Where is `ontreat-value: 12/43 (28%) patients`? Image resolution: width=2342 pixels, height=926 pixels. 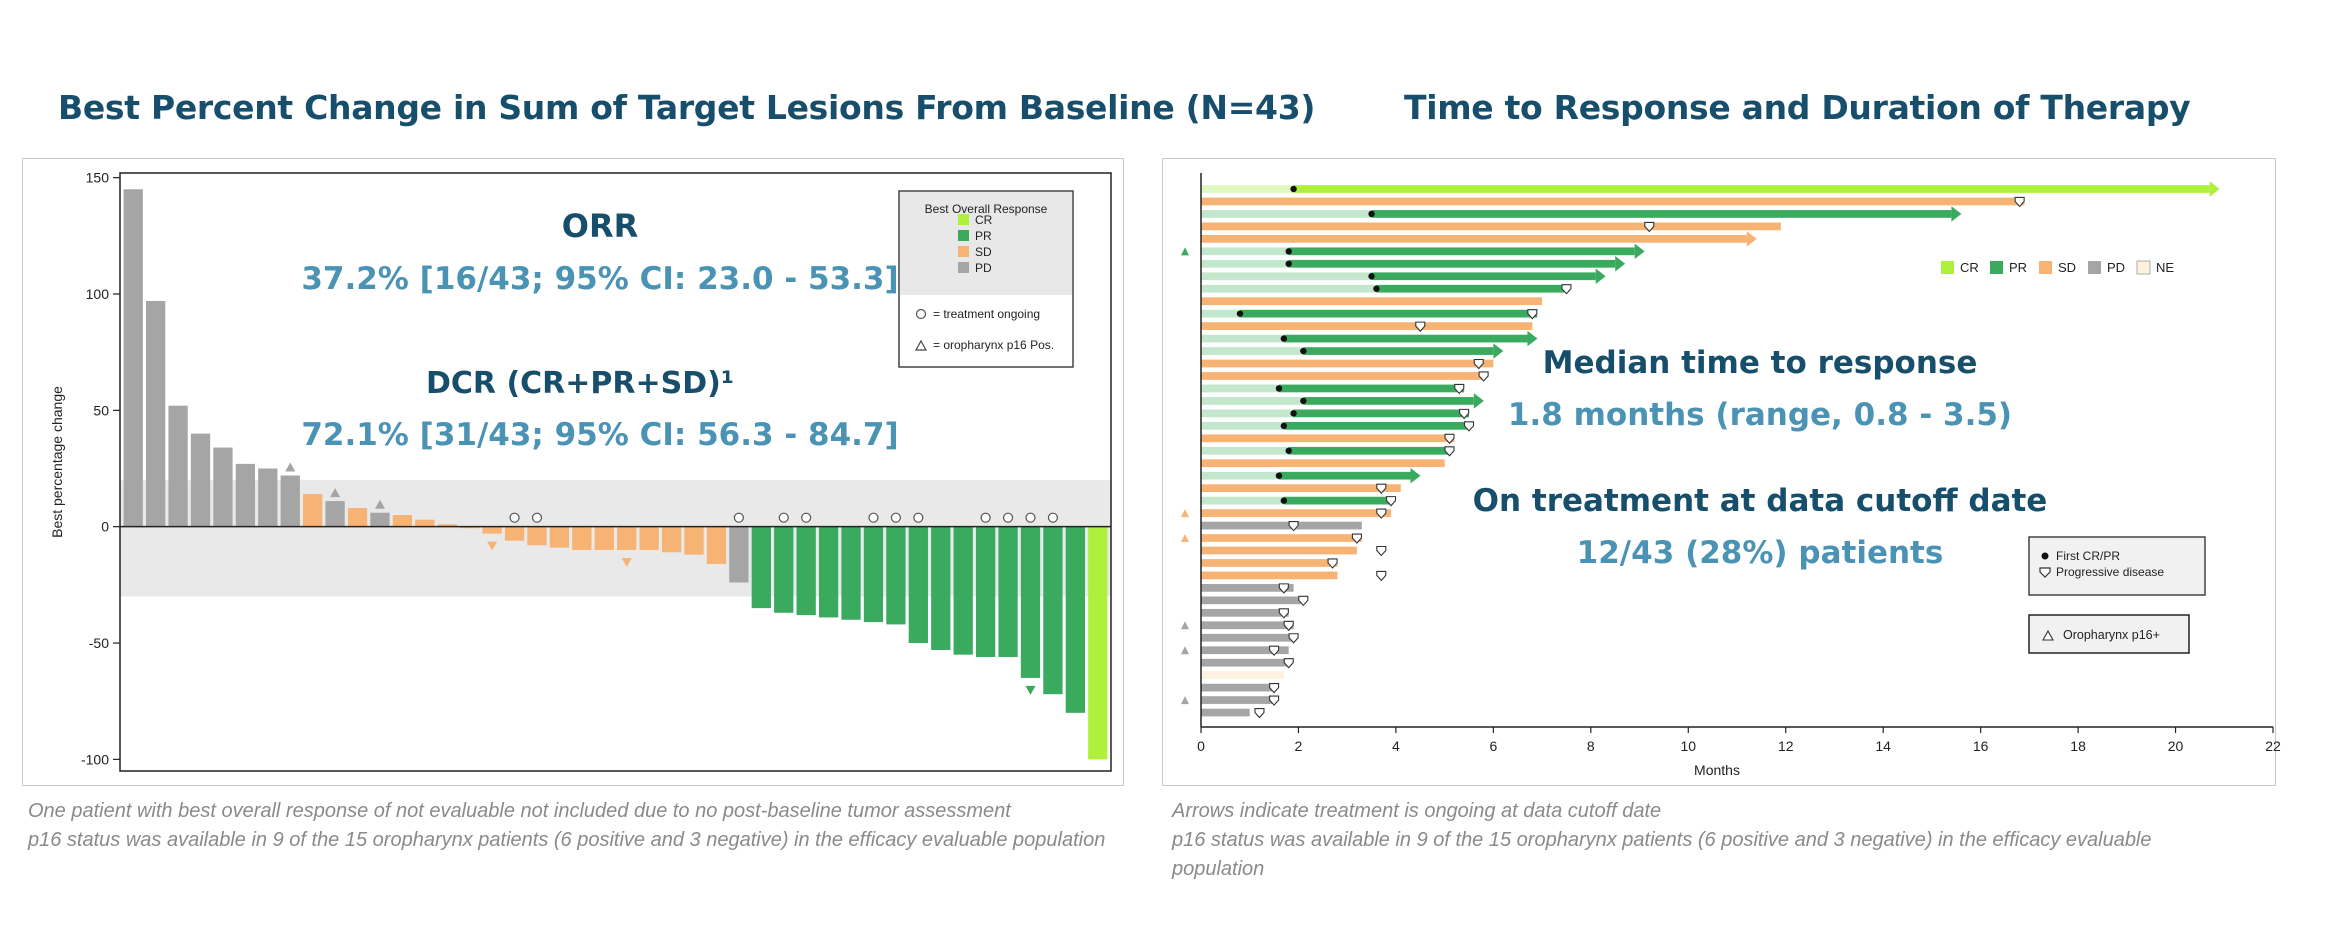 ontreat-value: 12/43 (28%) patients is located at coordinates (1760, 553).